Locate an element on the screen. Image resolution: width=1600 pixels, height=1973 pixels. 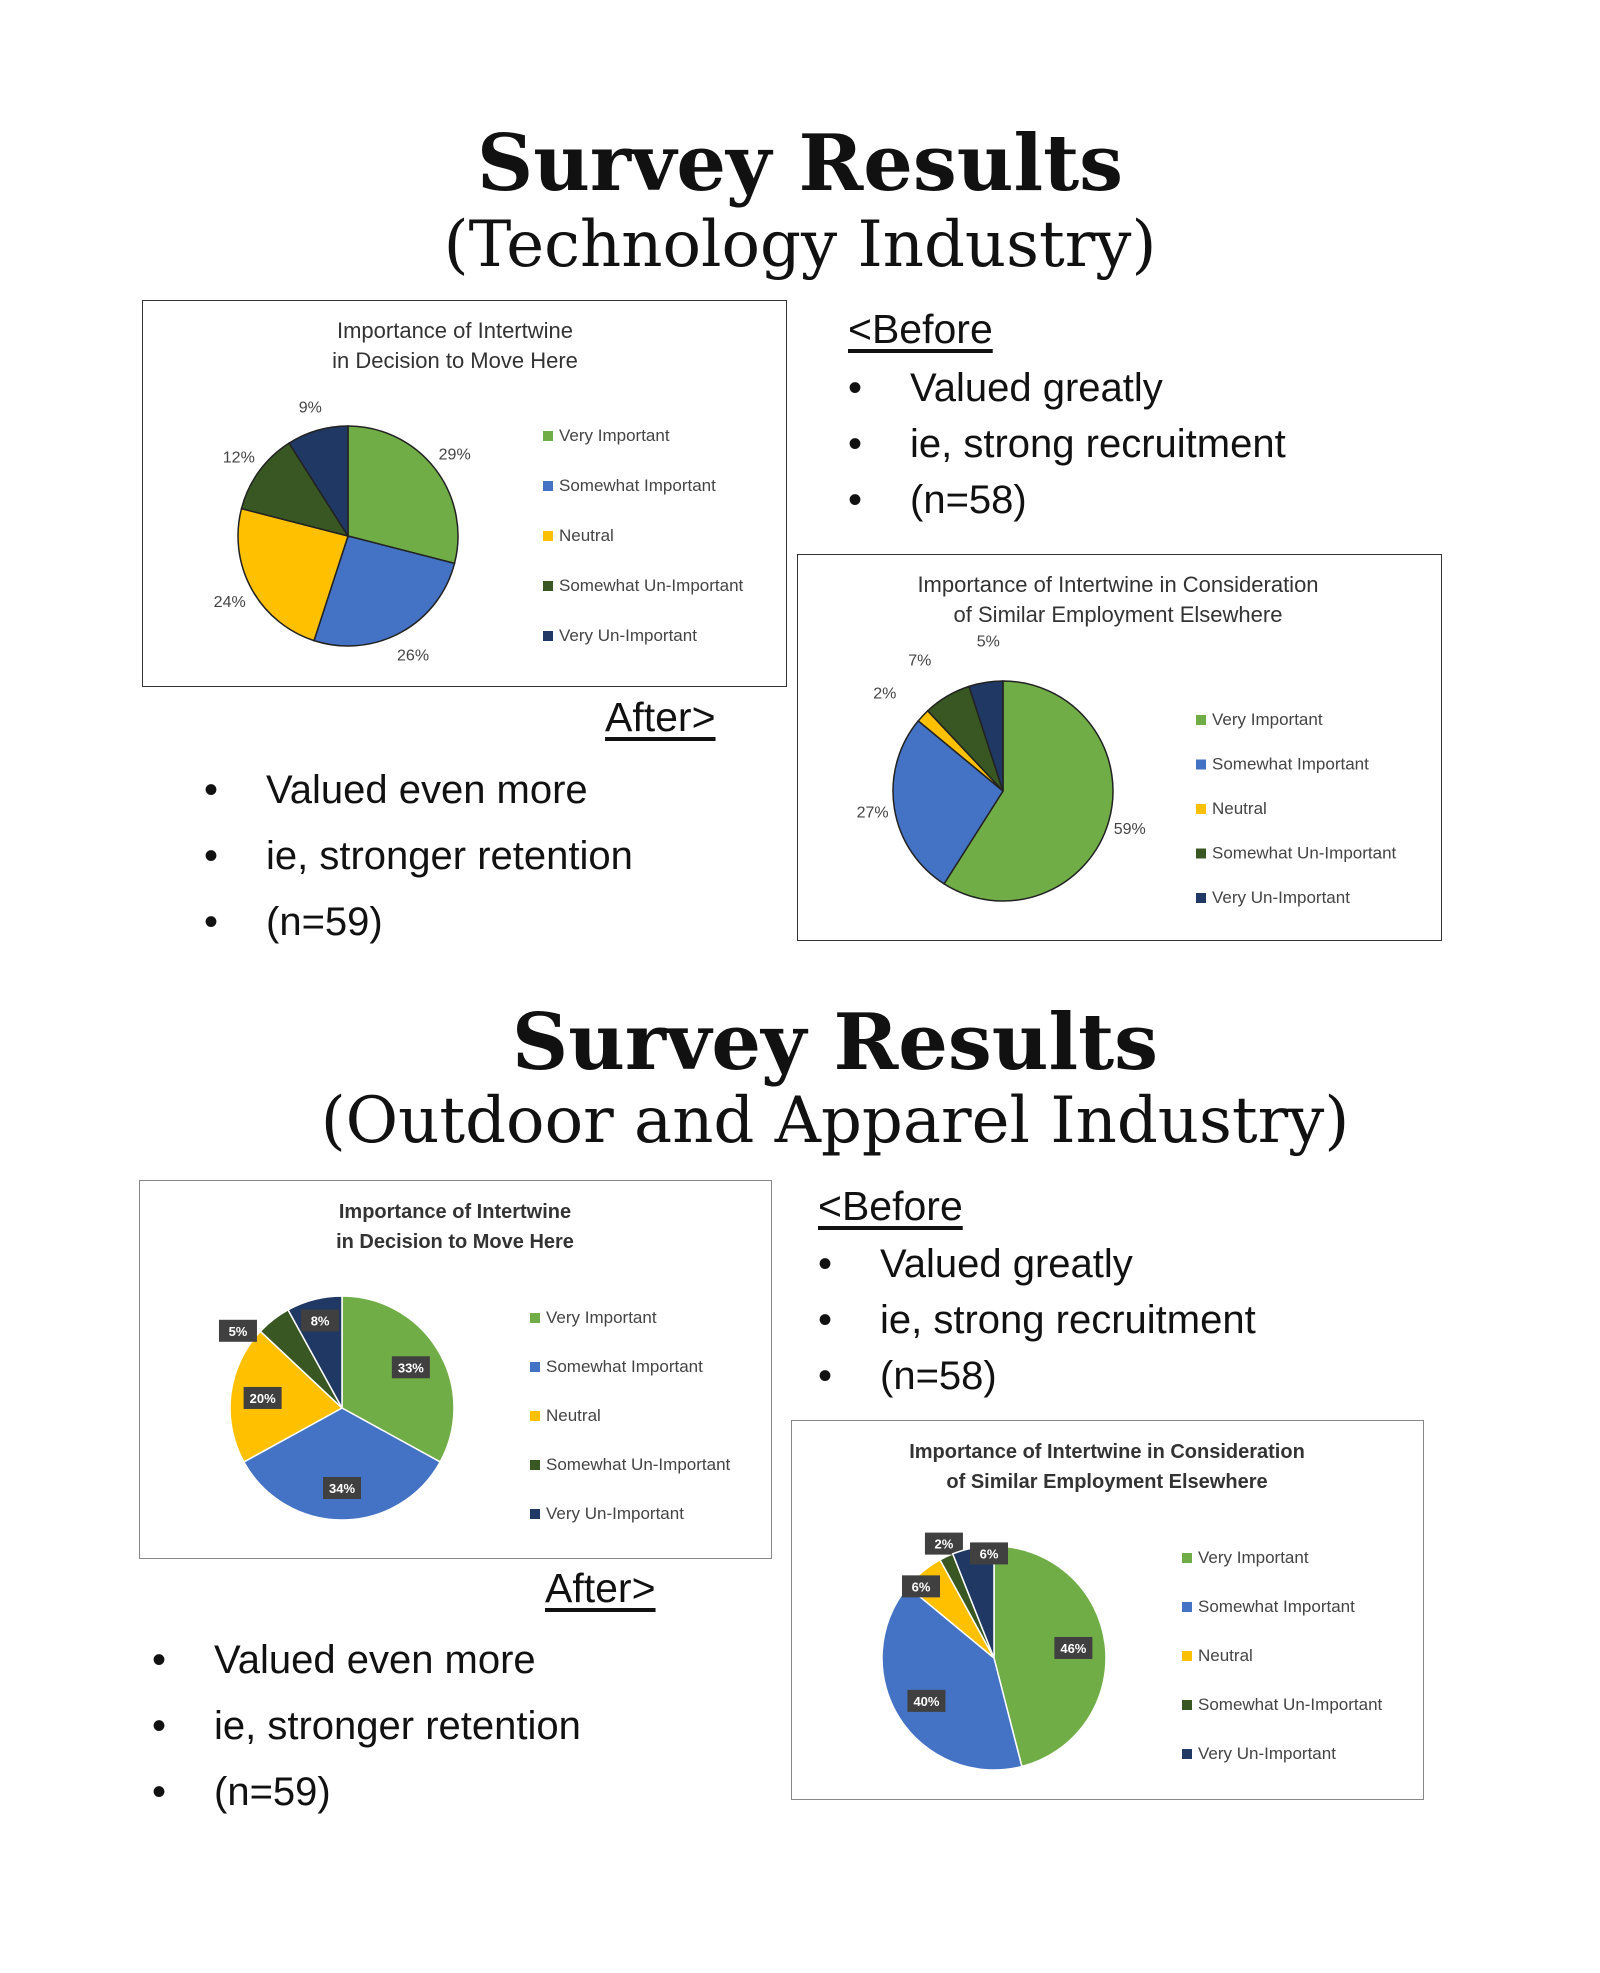
data-label: 33% is located at coordinates (410, 1367).